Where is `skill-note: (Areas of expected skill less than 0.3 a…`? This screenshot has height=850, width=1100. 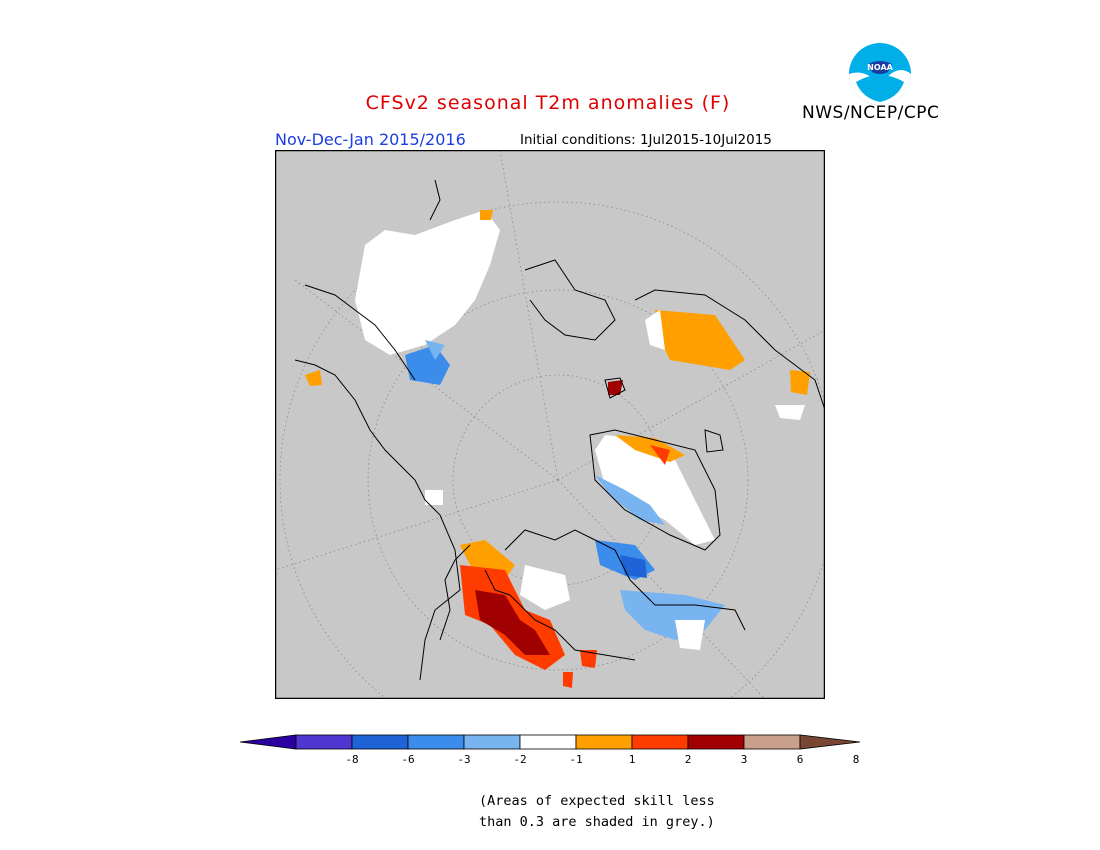
skill-note: (Areas of expected skill less than 0.3 a… is located at coordinates (597, 812).